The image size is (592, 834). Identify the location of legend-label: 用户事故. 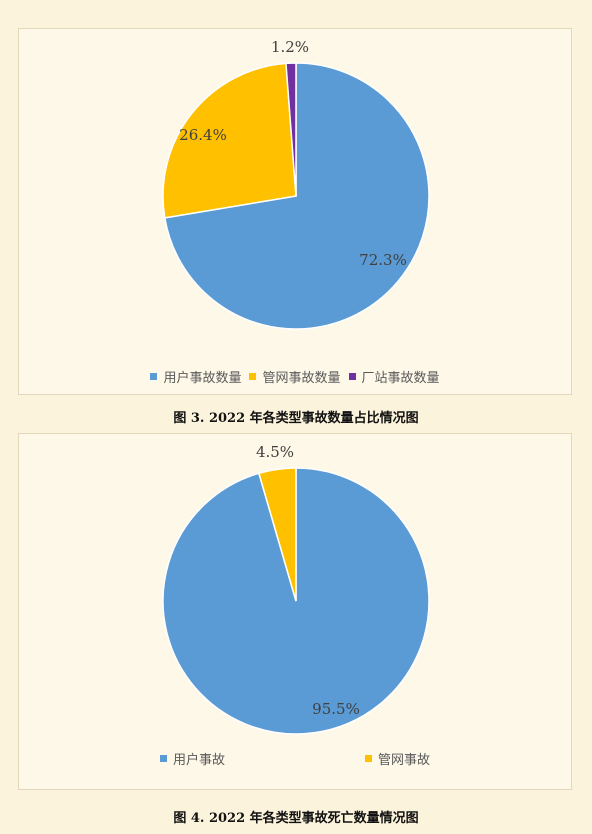
(198, 760).